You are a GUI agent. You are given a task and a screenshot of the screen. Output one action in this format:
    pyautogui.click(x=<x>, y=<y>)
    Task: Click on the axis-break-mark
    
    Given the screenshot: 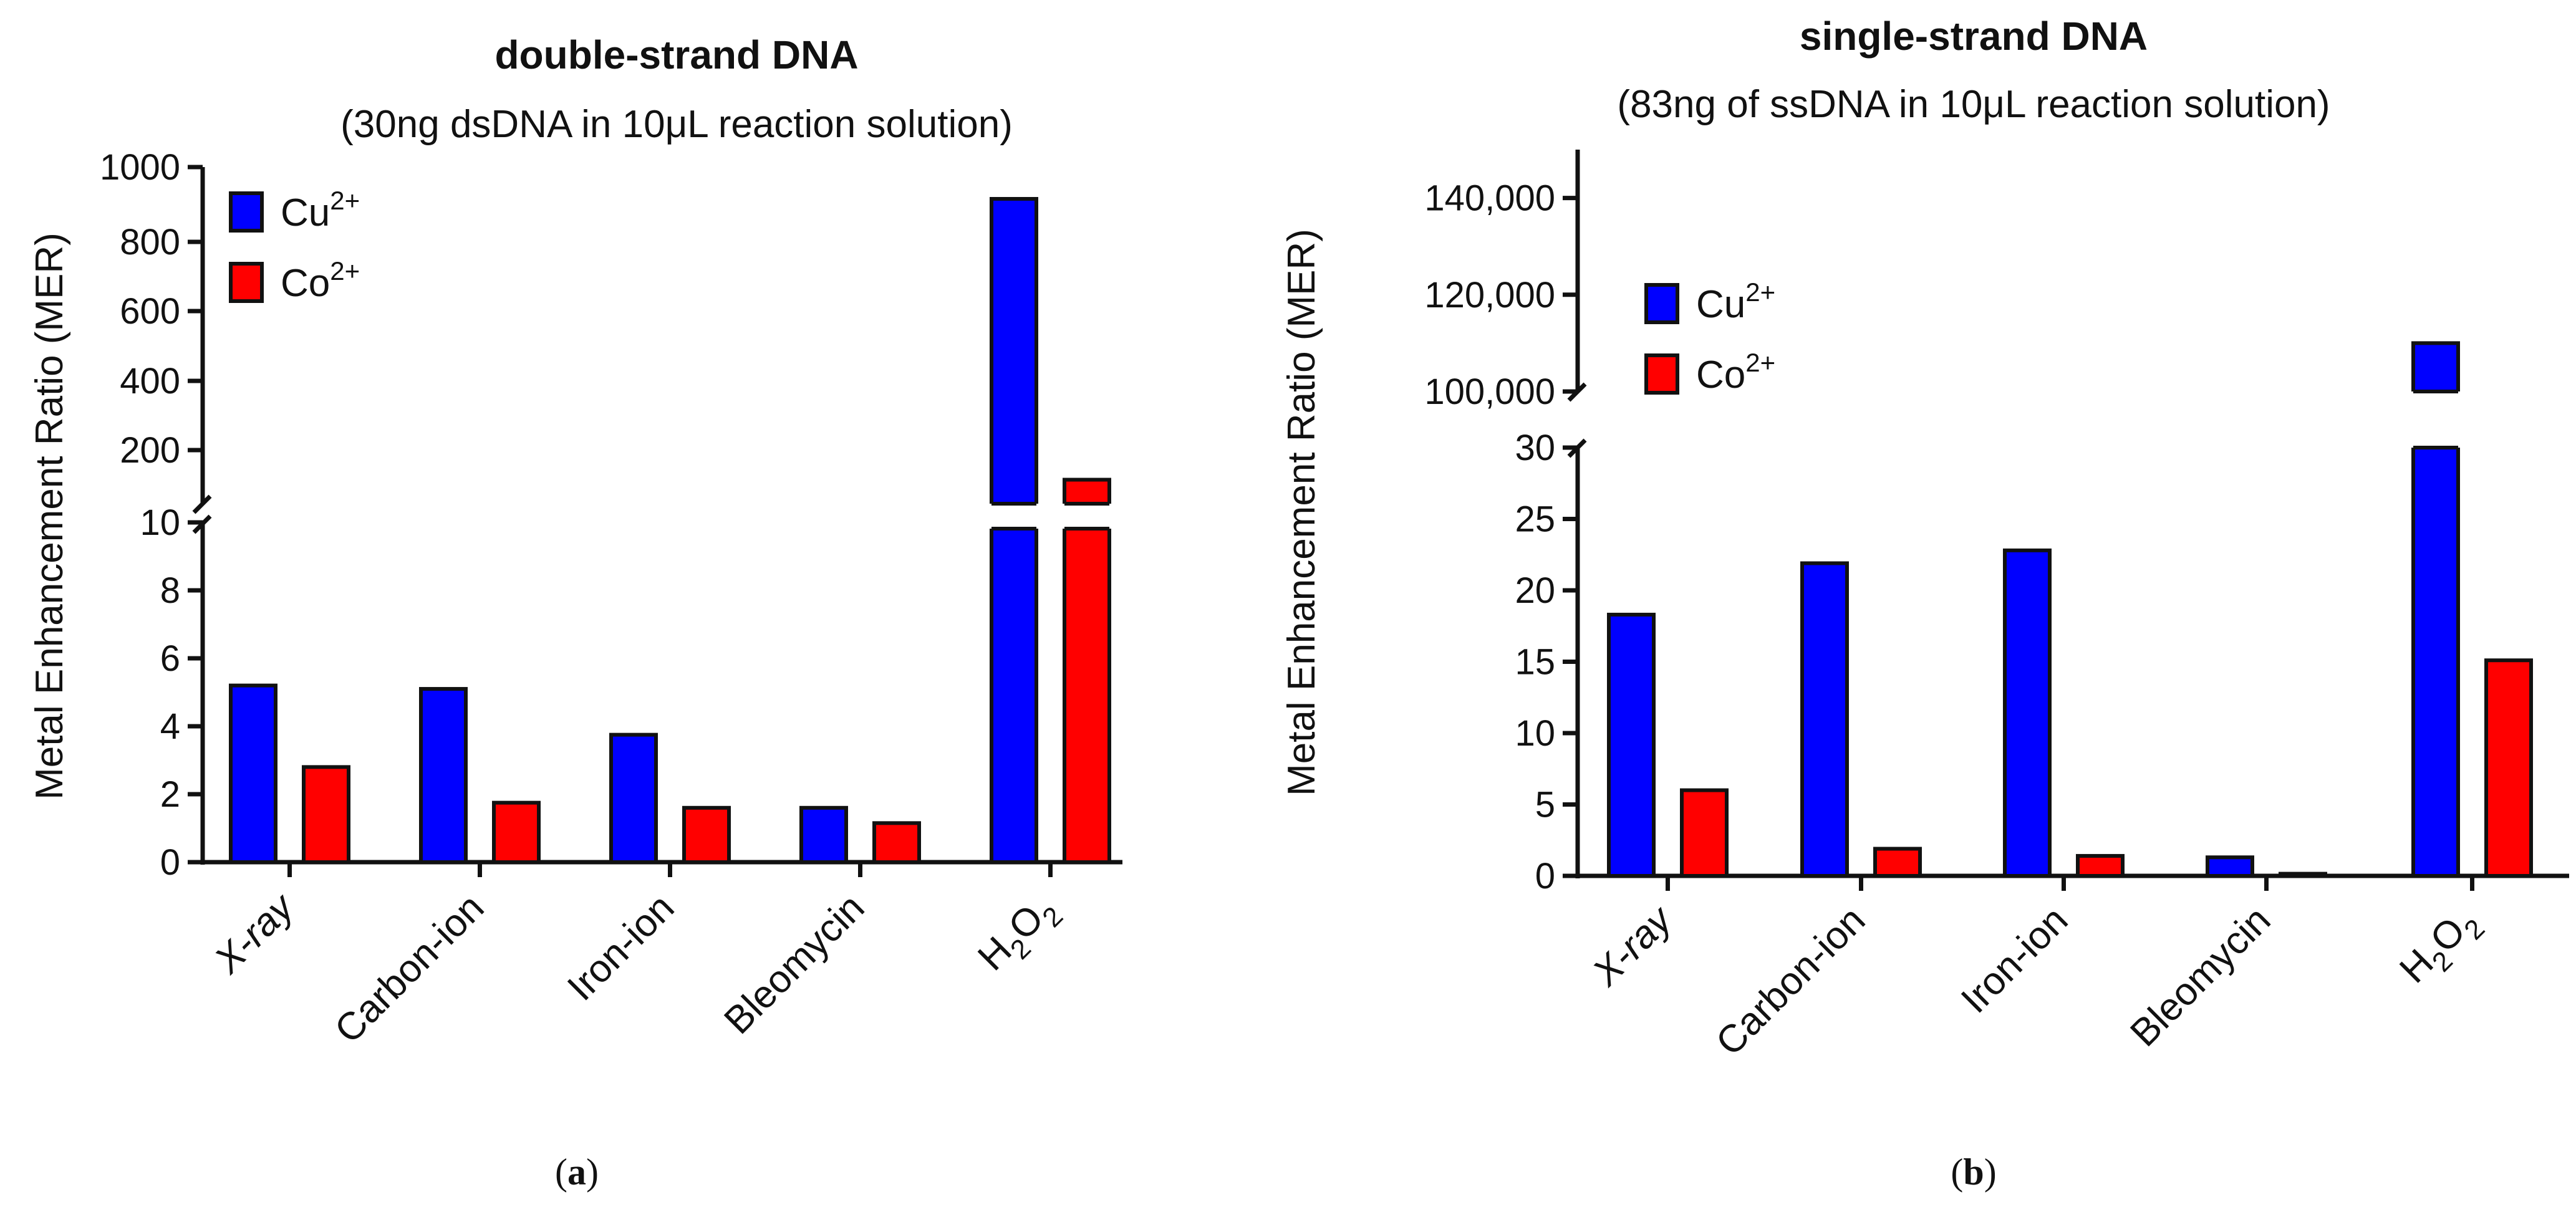 What is the action you would take?
    pyautogui.click(x=202, y=504)
    